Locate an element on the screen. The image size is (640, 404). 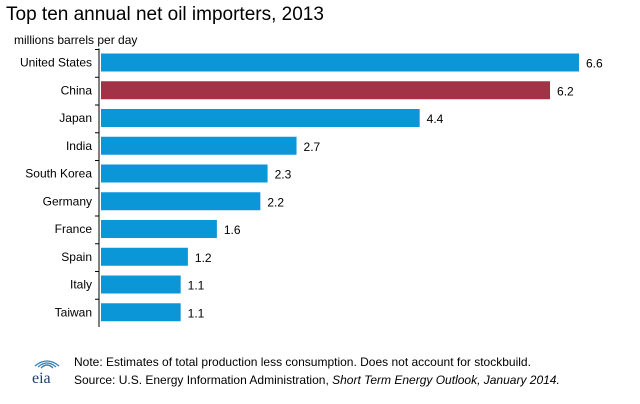
category-label: France is located at coordinates (74, 229).